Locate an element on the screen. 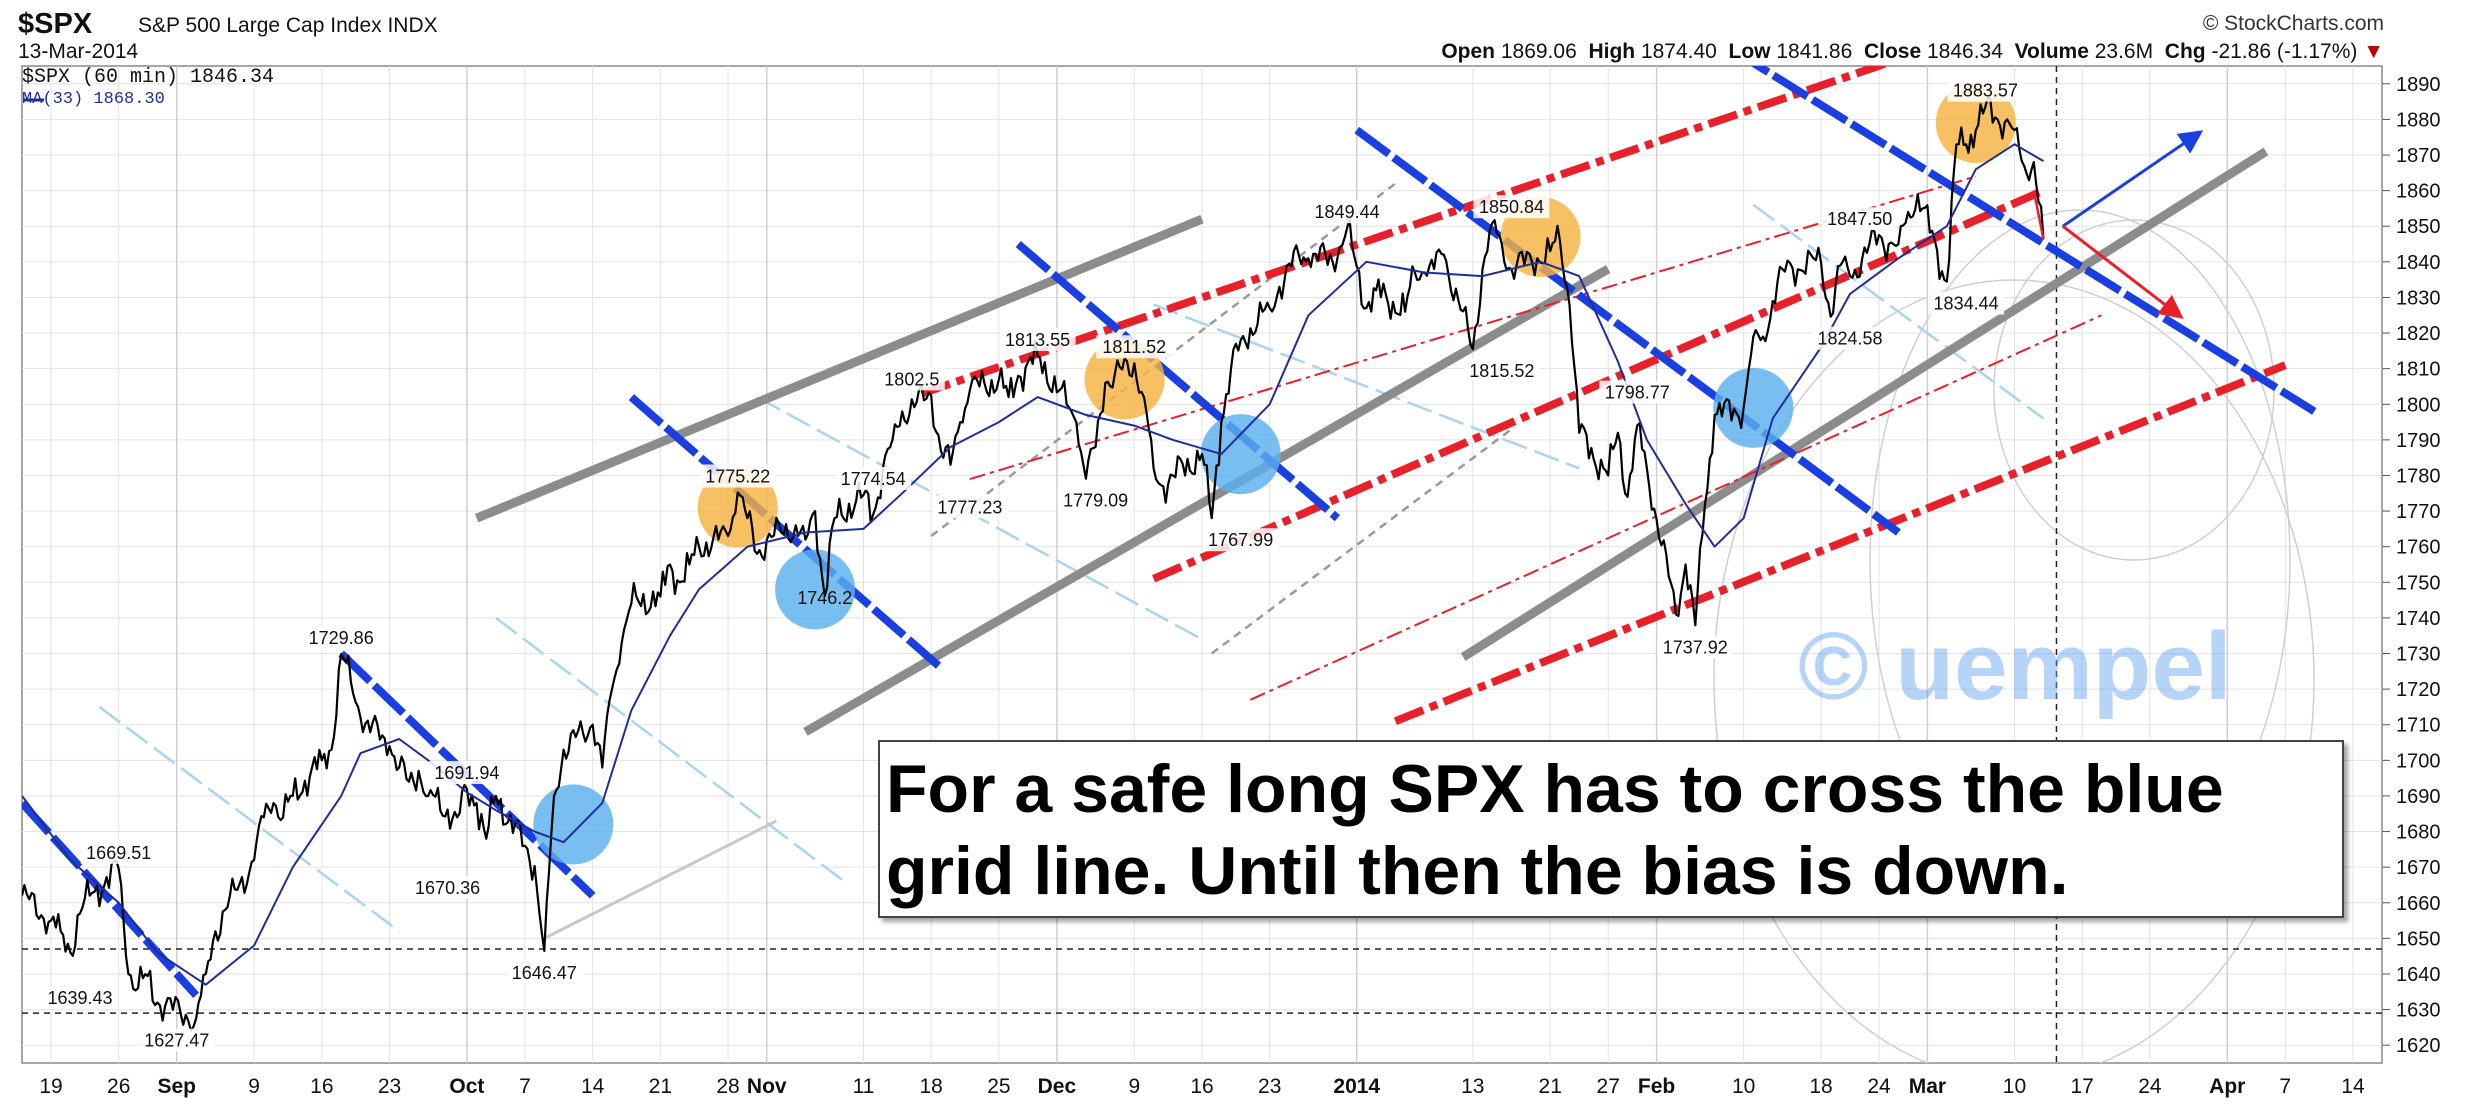 This screenshot has width=2484, height=1112. price-label: 1729.86 is located at coordinates (341, 638).